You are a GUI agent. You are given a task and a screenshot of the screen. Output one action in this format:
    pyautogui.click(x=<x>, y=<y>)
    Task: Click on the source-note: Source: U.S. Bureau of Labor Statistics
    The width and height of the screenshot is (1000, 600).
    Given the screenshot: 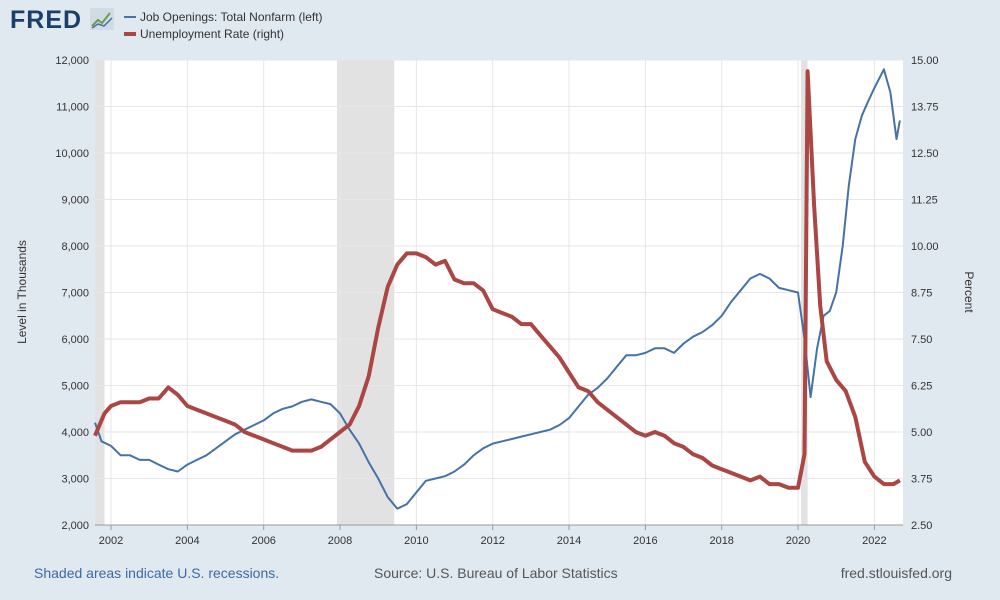 What is the action you would take?
    pyautogui.click(x=496, y=573)
    